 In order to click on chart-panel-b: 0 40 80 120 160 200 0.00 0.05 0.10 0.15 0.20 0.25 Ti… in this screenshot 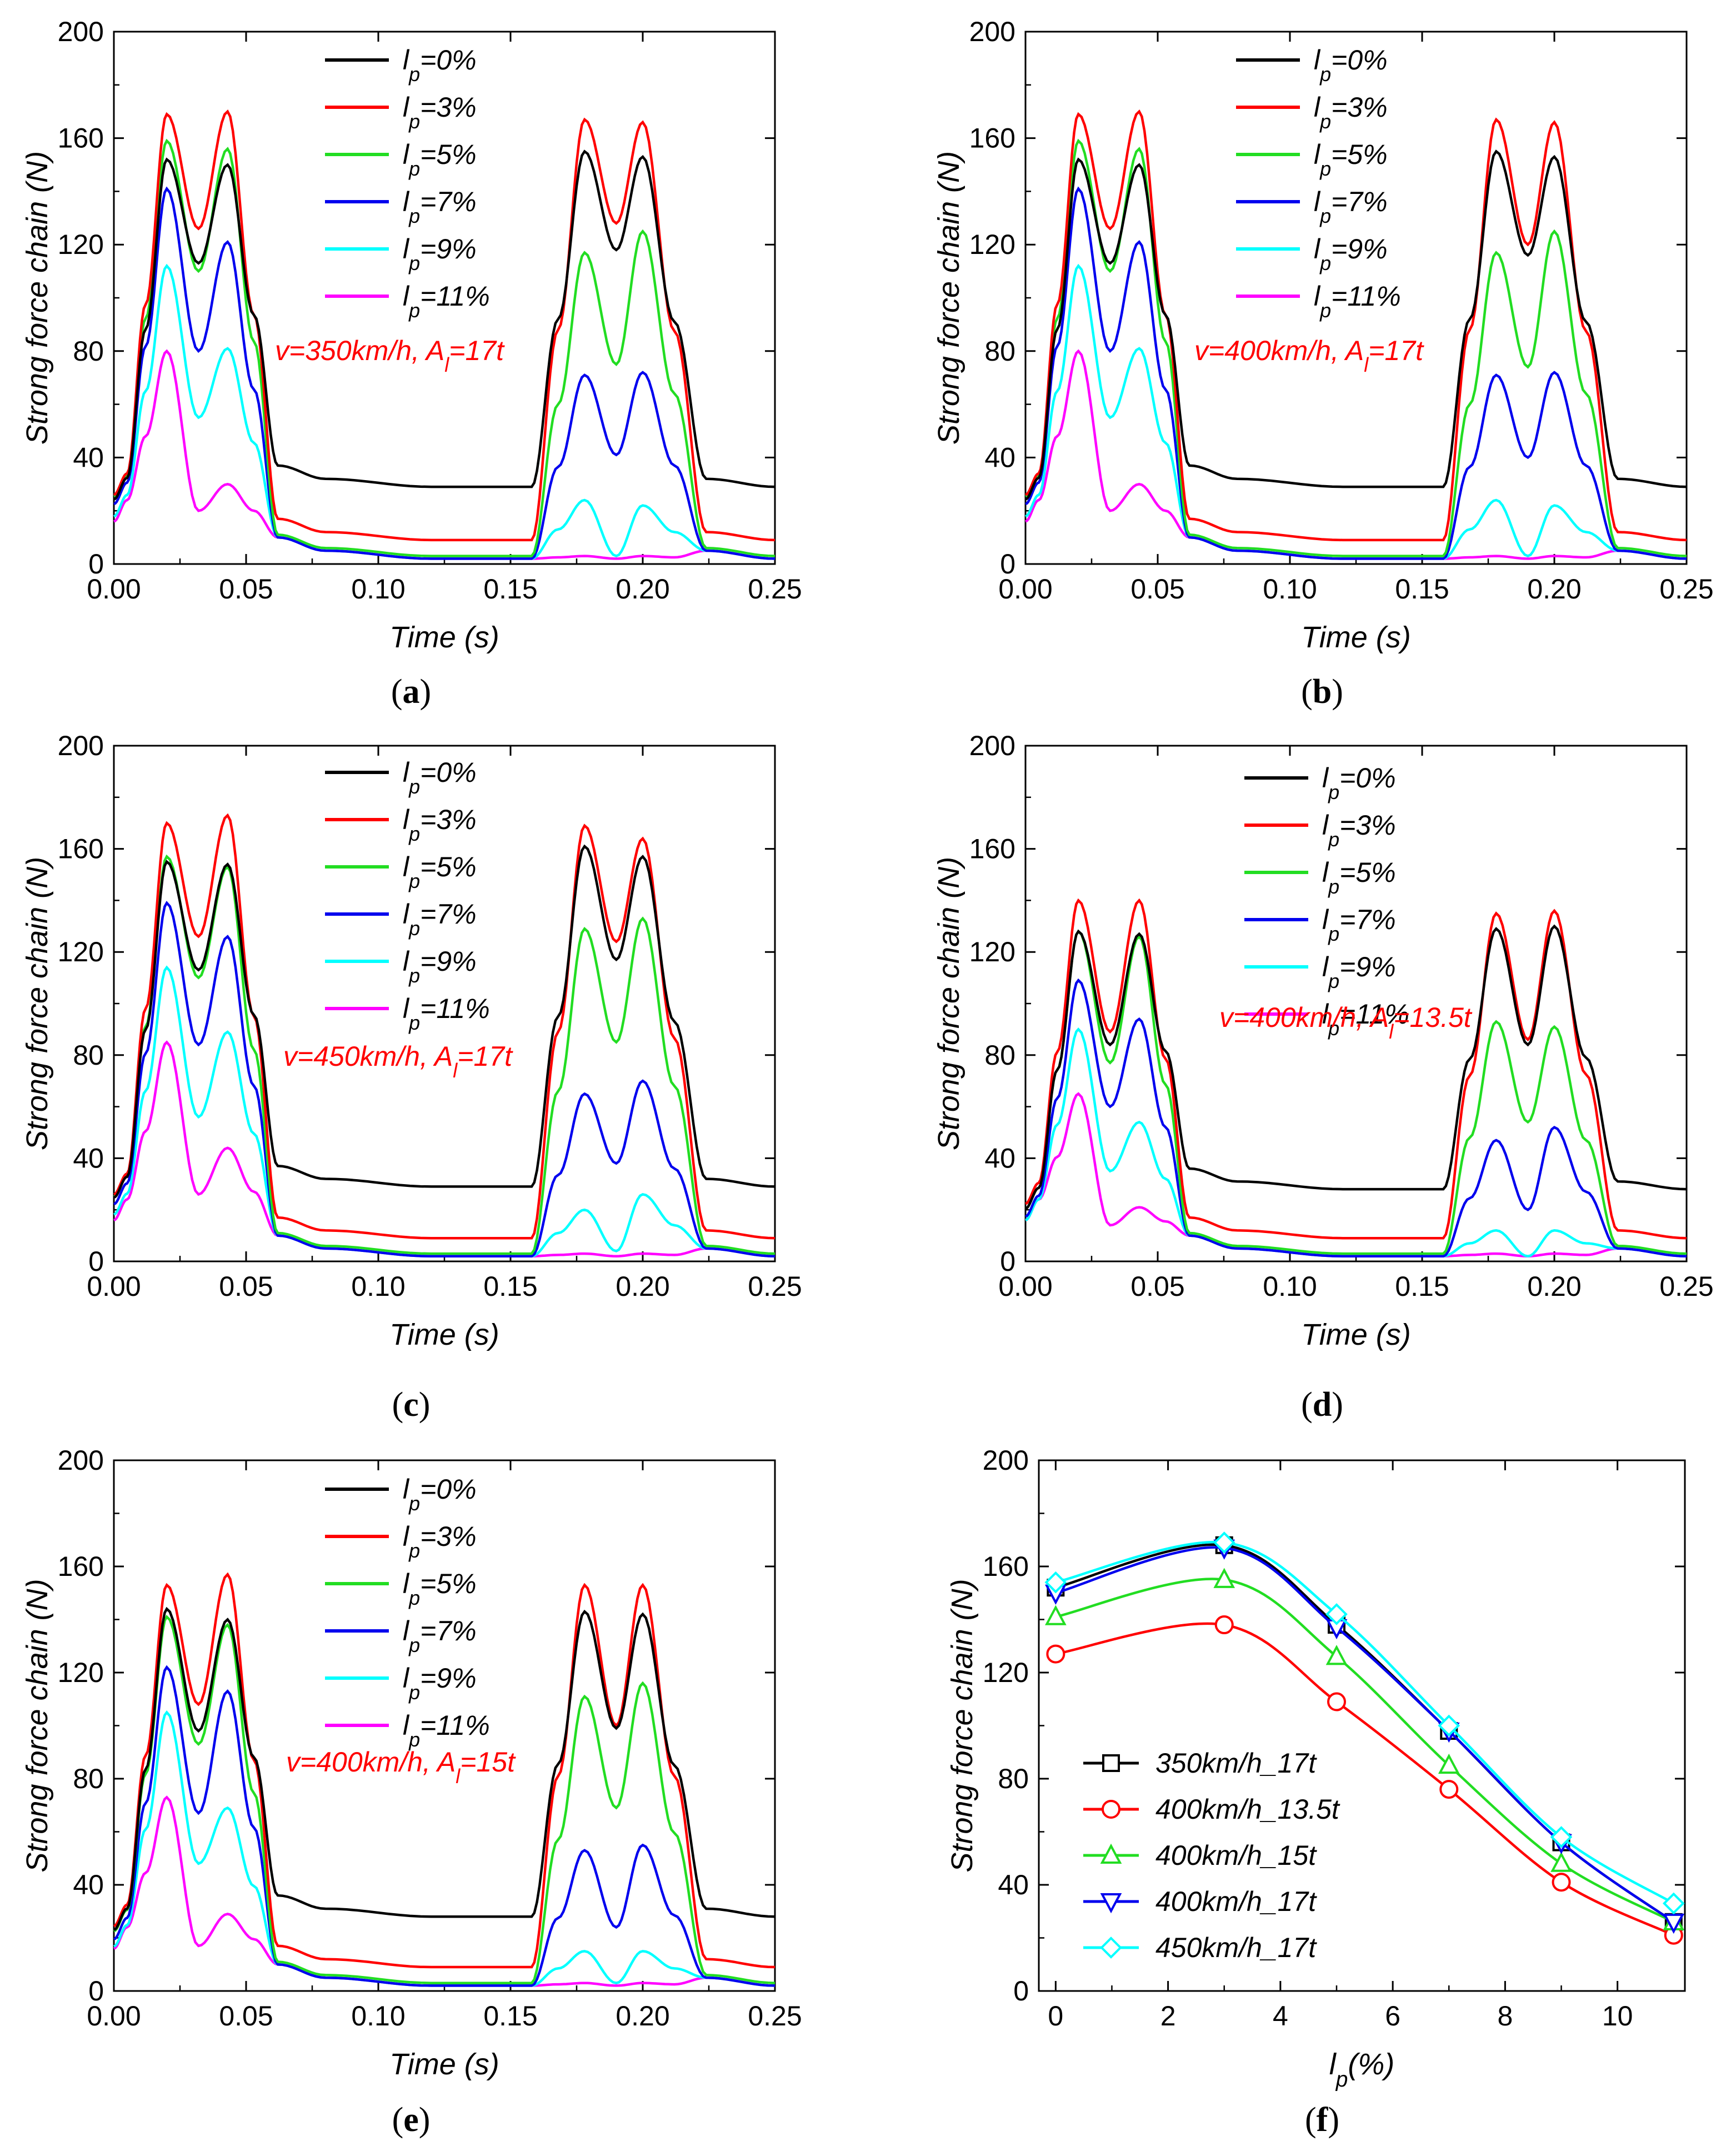, I will do `click(1323, 363)`.